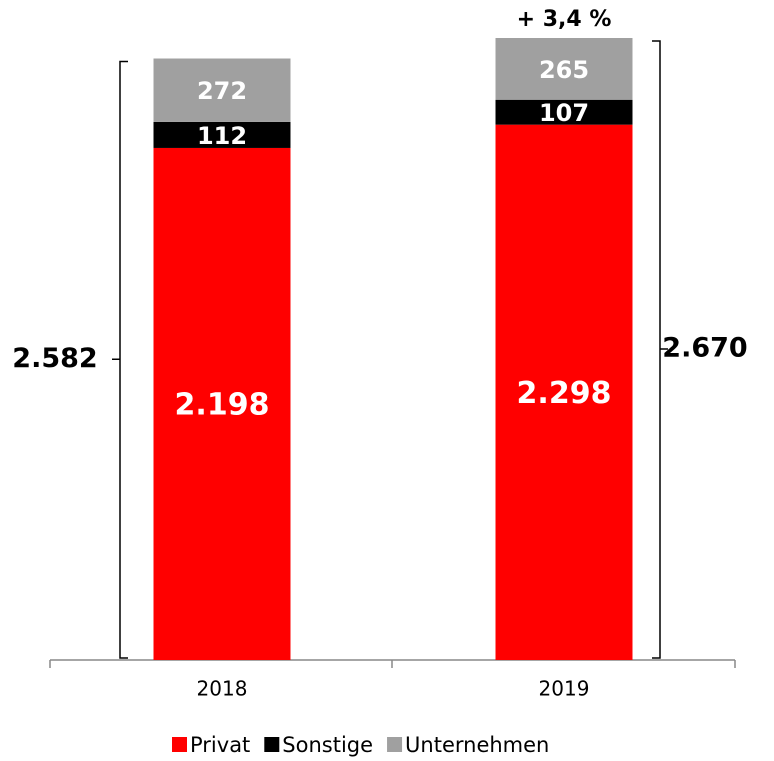 The image size is (774, 761). Describe the element at coordinates (327, 745) in the screenshot. I see `legend-label: Sonstige` at that location.